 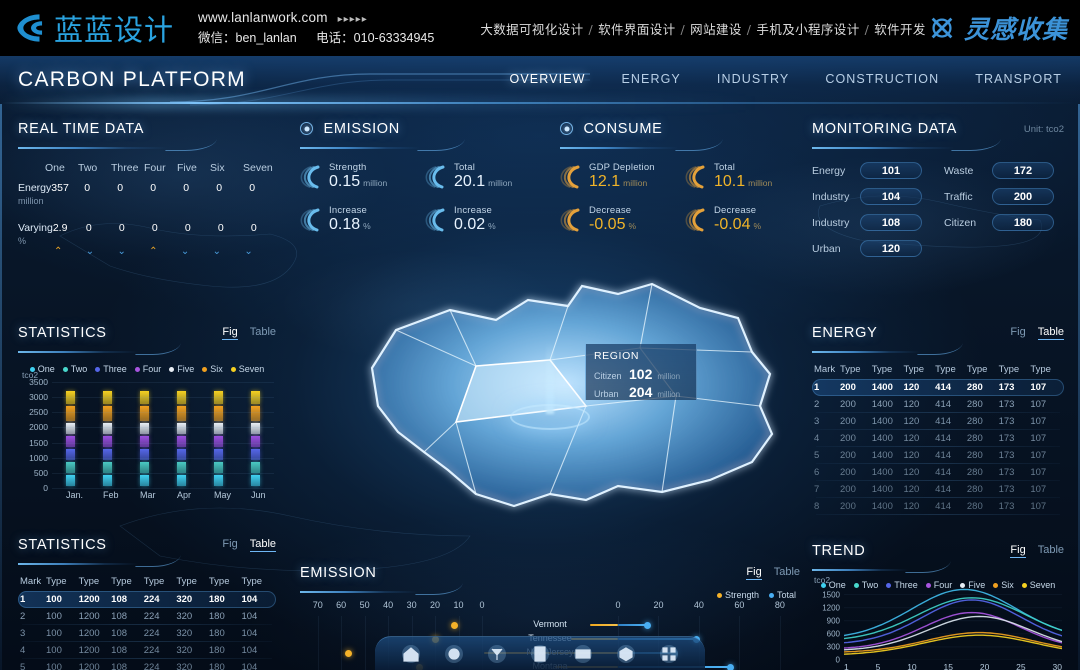 What do you see at coordinates (147, 664) in the screenshot?
I see `table-row: 5 100 1200 108 224 320 180 104` at bounding box center [147, 664].